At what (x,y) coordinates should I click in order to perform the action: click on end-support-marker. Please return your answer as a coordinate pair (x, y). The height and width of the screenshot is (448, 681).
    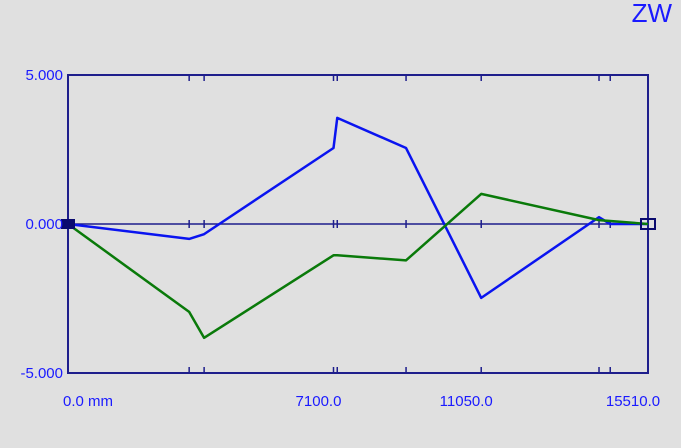
    Looking at the image, I should click on (648, 224).